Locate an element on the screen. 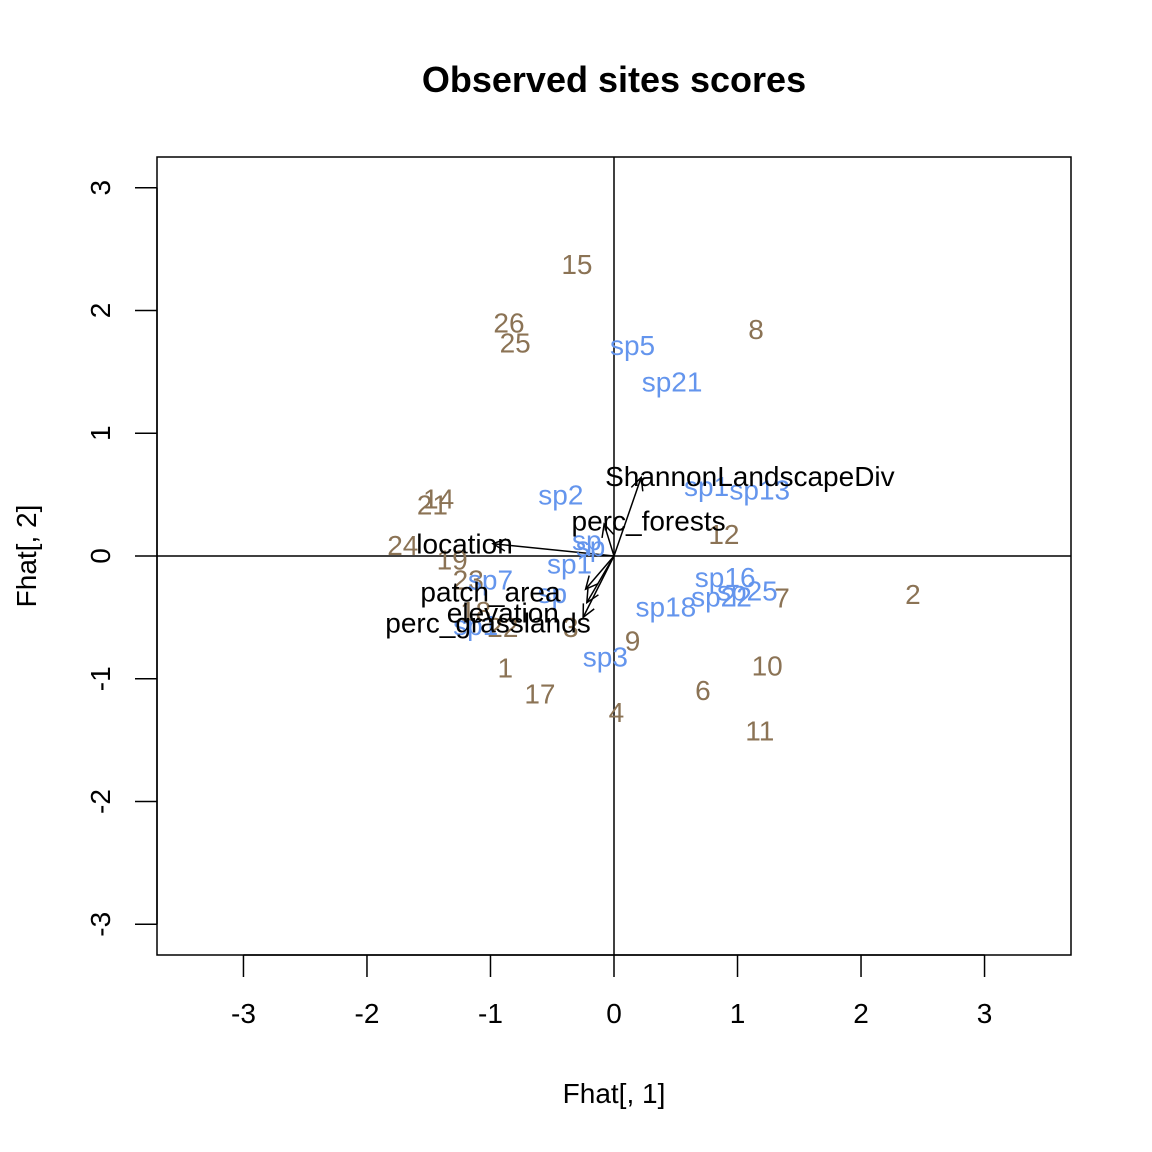 This screenshot has height=1152, width=1152. y-axis-label: Fhat[, 2] is located at coordinates (26, 556).